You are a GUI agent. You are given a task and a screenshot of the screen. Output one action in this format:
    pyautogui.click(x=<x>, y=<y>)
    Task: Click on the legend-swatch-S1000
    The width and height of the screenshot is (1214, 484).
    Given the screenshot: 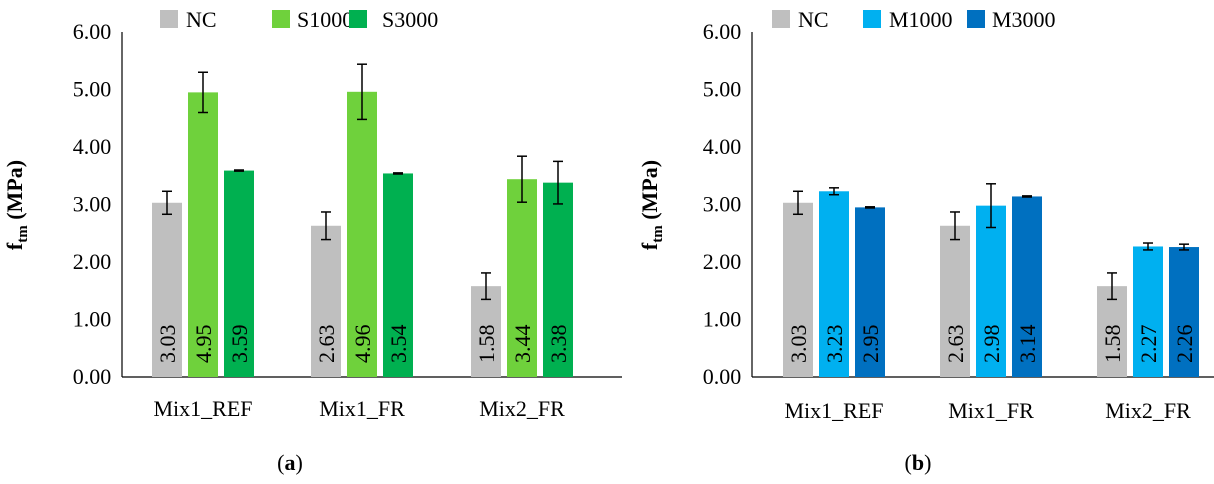 What is the action you would take?
    pyautogui.click(x=281, y=19)
    